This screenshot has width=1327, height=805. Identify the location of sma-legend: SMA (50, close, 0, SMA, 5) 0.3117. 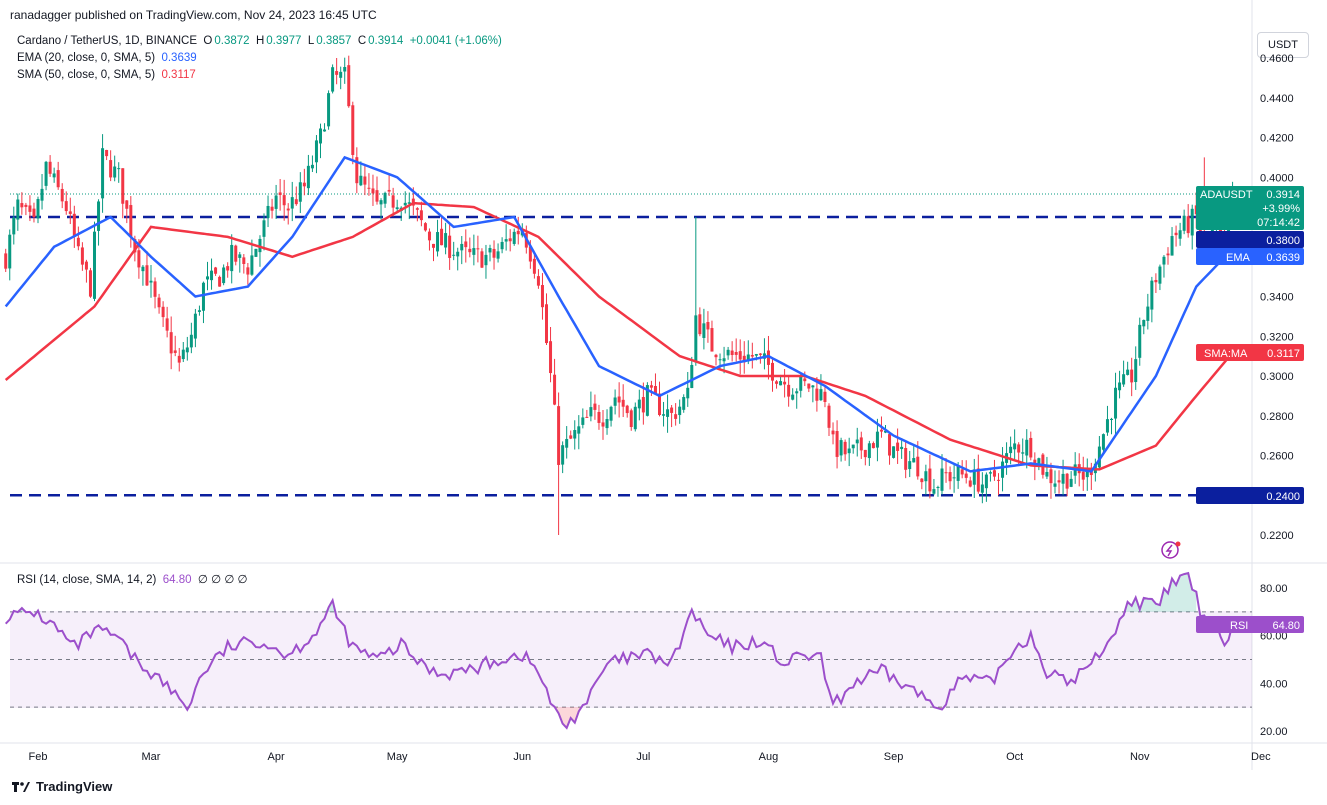
(106, 75).